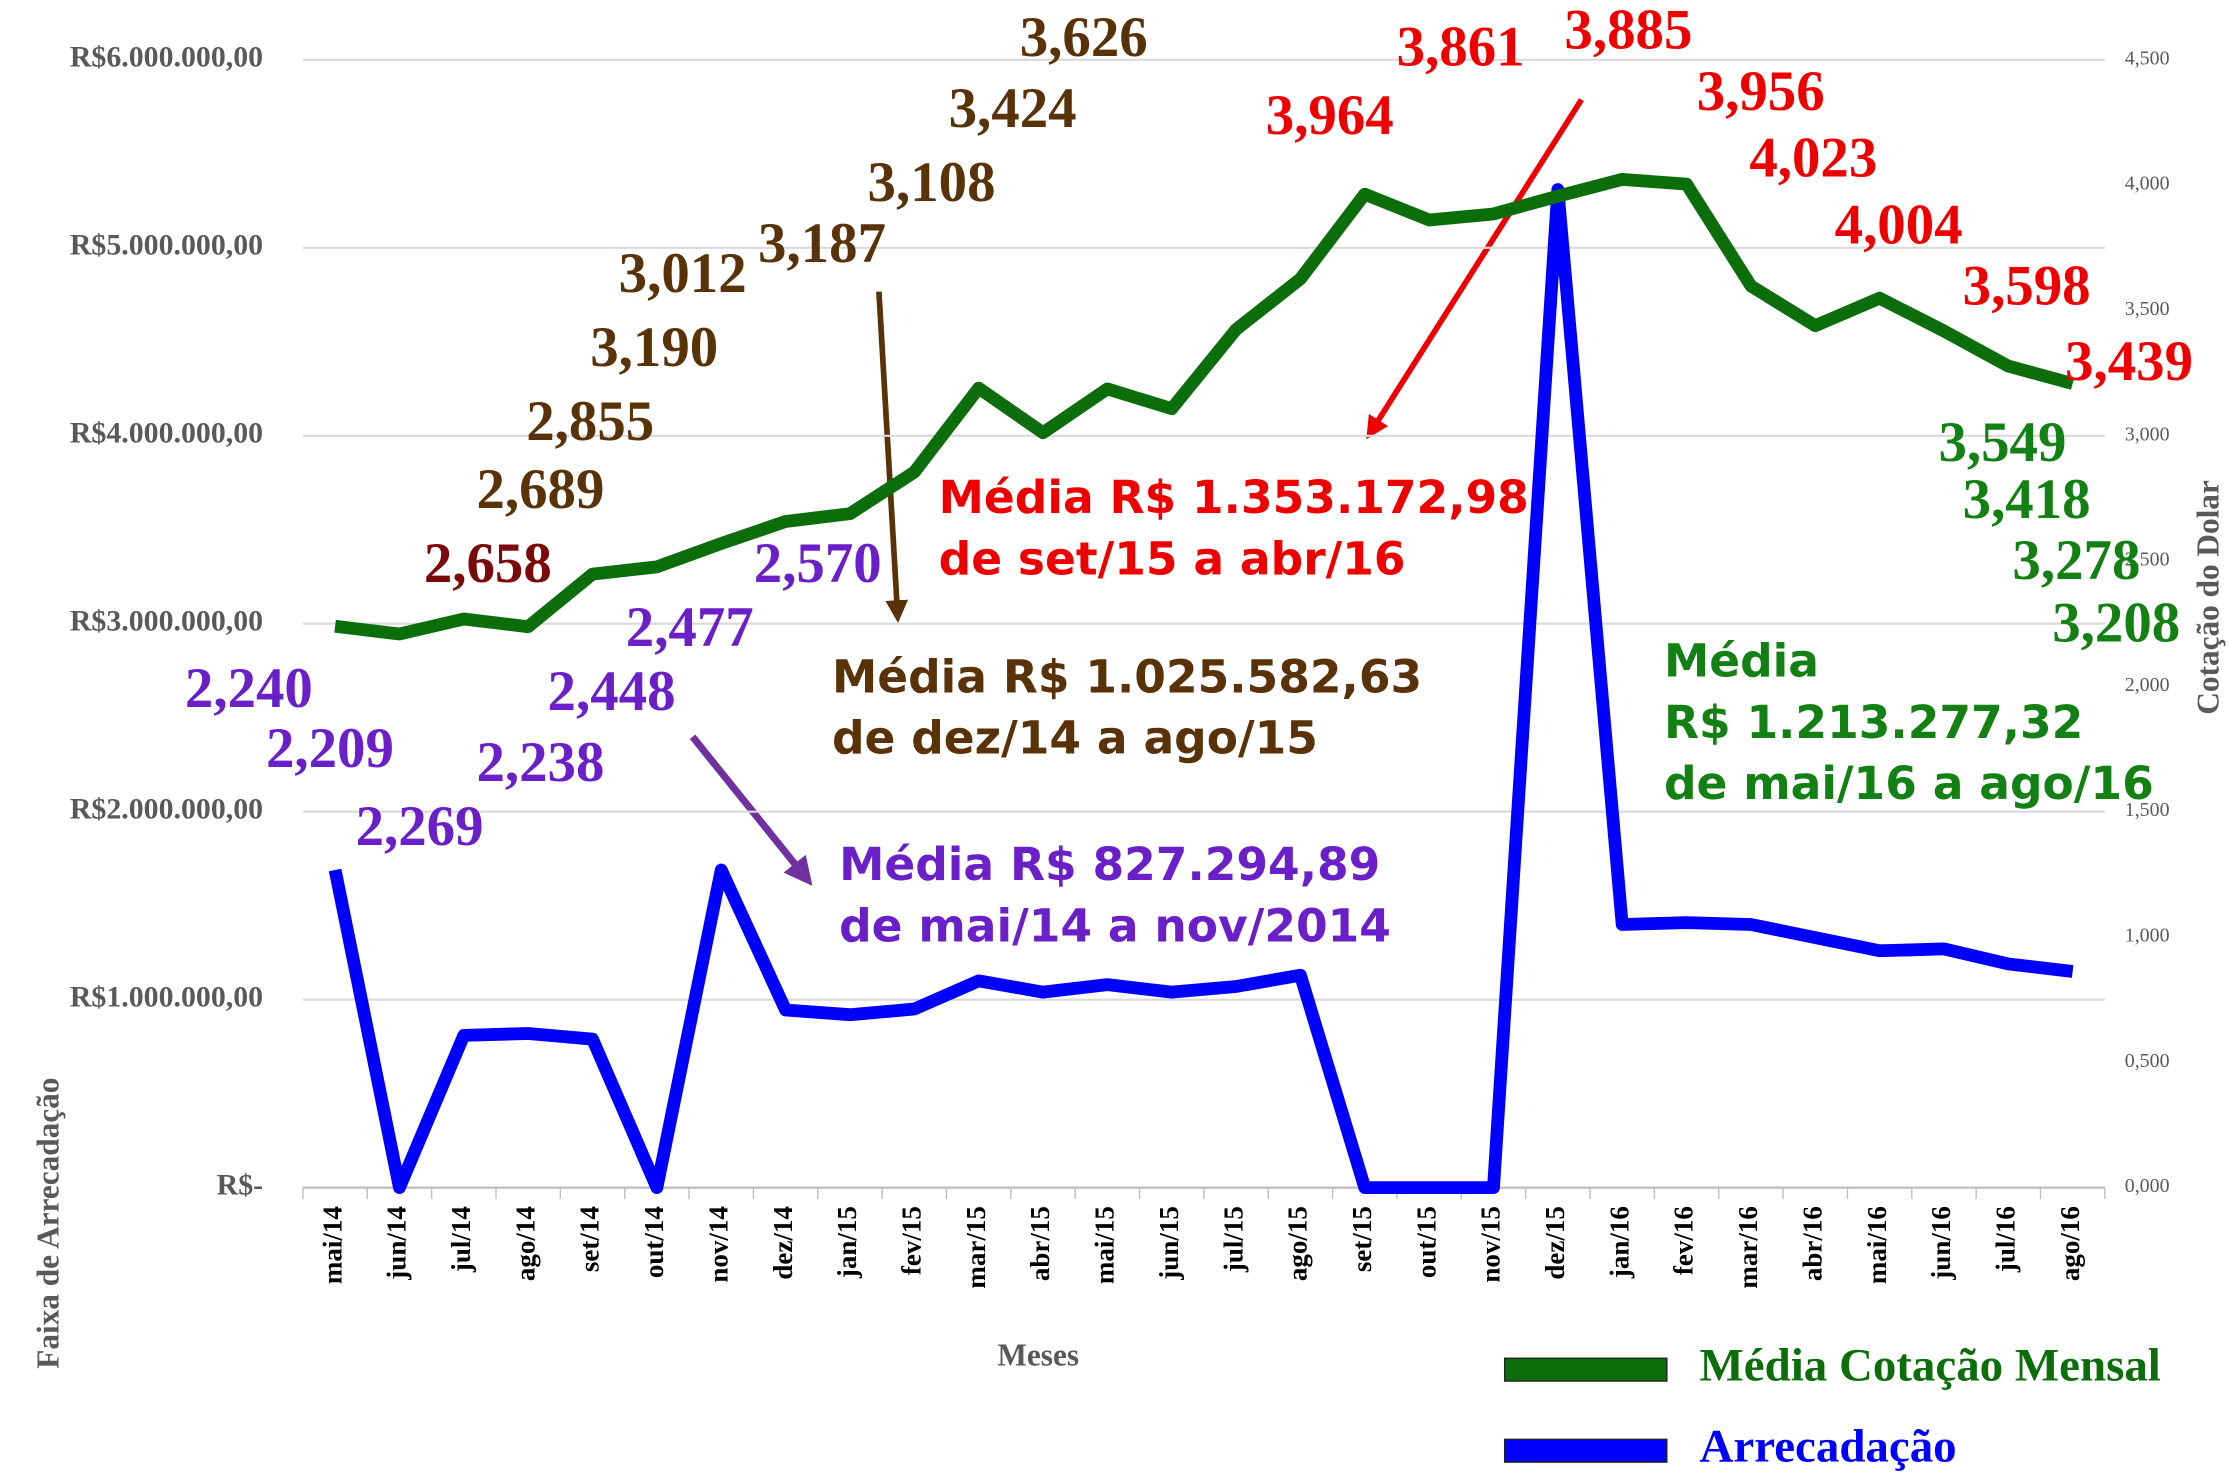 This screenshot has height=1475, width=2230. Describe the element at coordinates (932, 182) in the screenshot. I see `data-label: 3,108` at that location.